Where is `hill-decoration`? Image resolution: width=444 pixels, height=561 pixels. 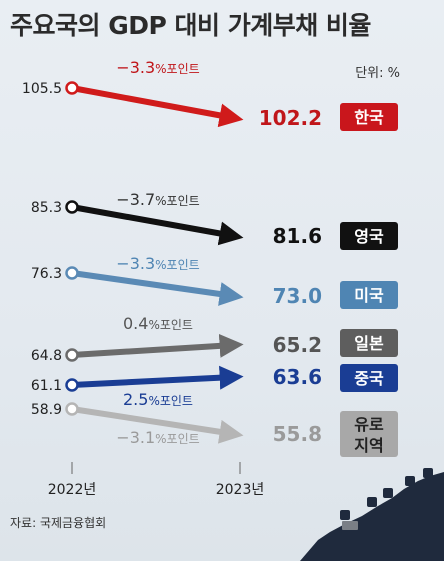
hill-decoration is located at coordinates (372, 516).